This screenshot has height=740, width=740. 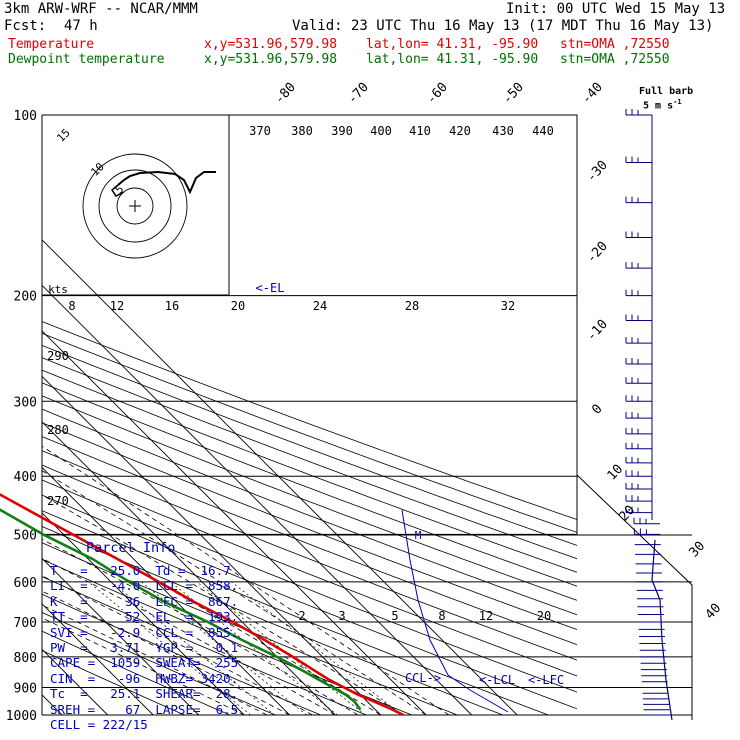 What do you see at coordinates (628, 514) in the screenshot?
I see `isotherm-tick-label: 20` at bounding box center [628, 514].